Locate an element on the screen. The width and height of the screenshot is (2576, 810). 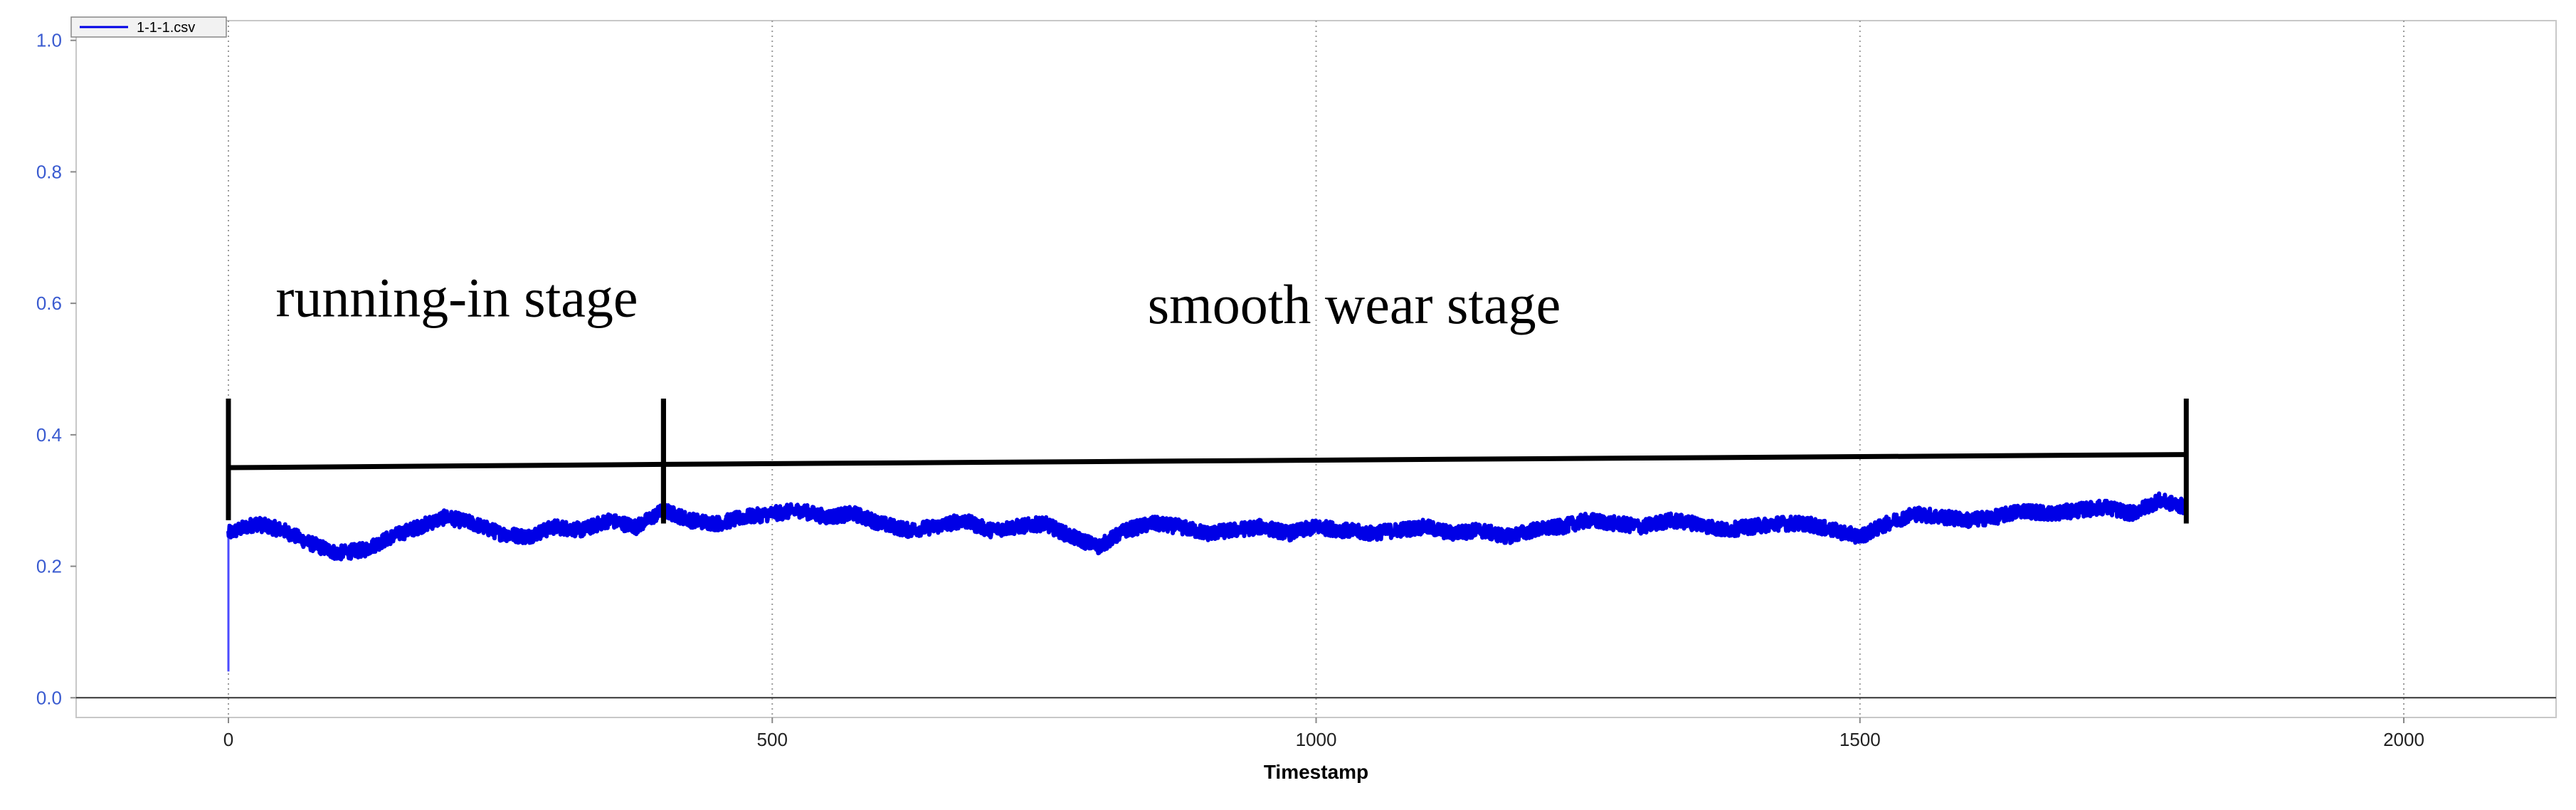
x-tick-label-4: 2000 is located at coordinates (2403, 739).